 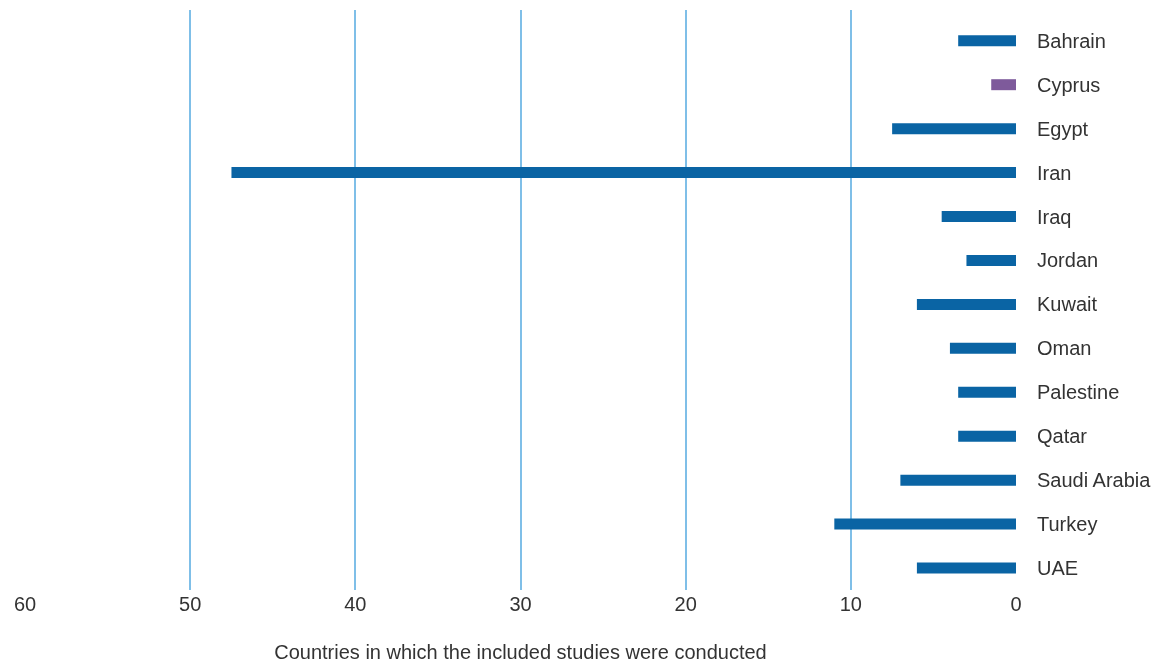 What do you see at coordinates (1067, 524) in the screenshot?
I see `y-tick-label: Turkey` at bounding box center [1067, 524].